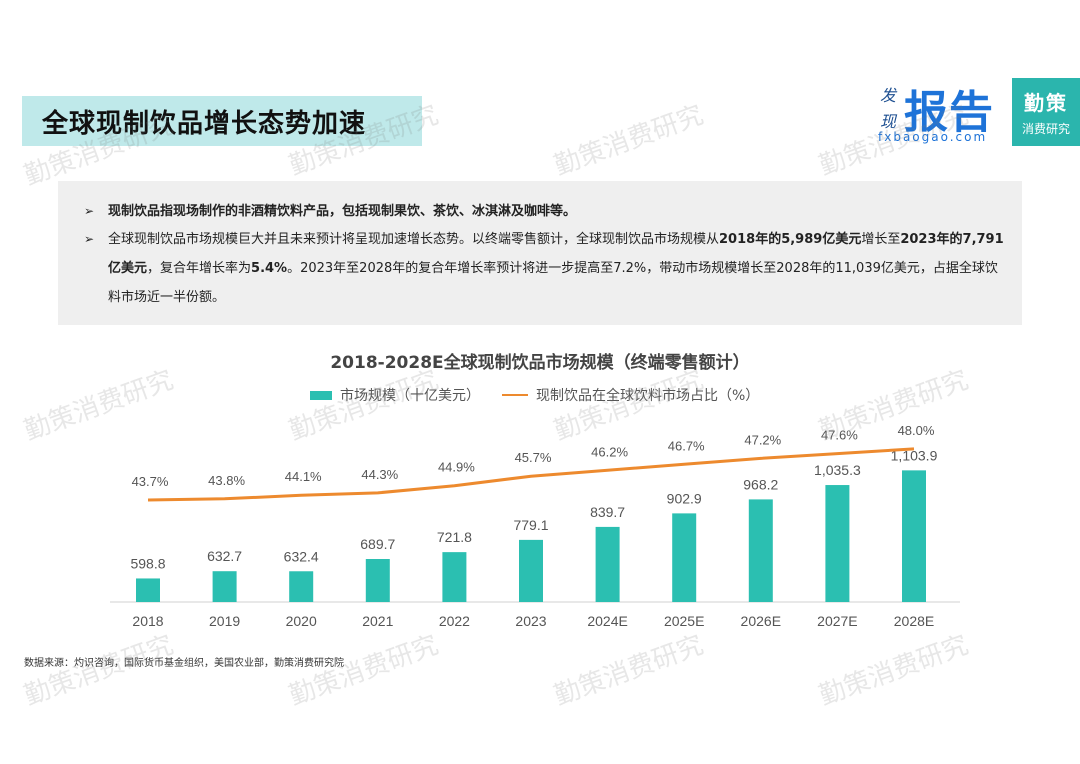  I want to click on bar-data-label: 632.7, so click(224, 556).